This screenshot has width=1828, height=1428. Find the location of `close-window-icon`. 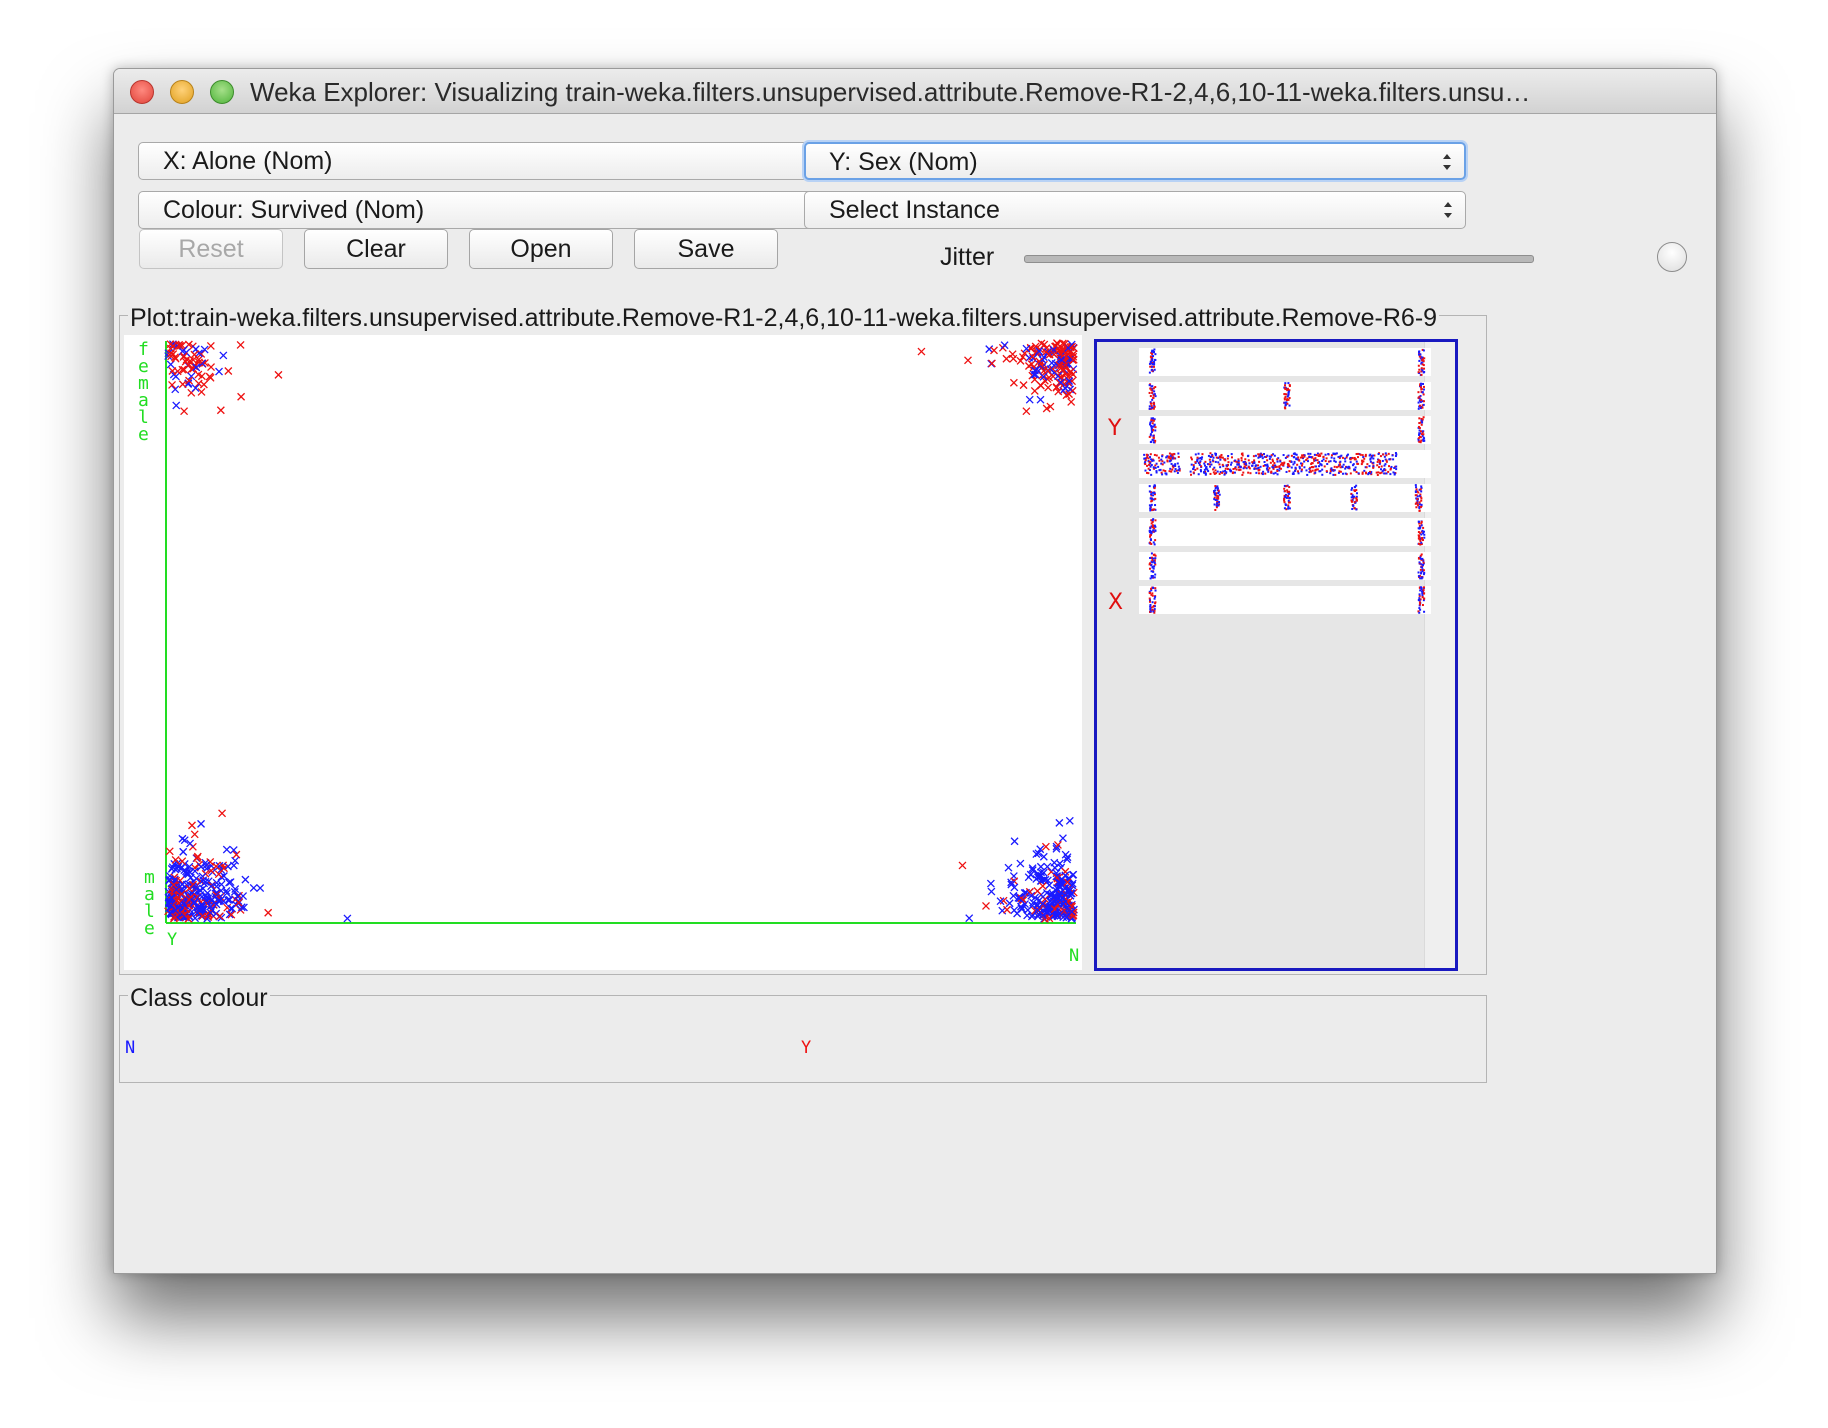

close-window-icon is located at coordinates (142, 92).